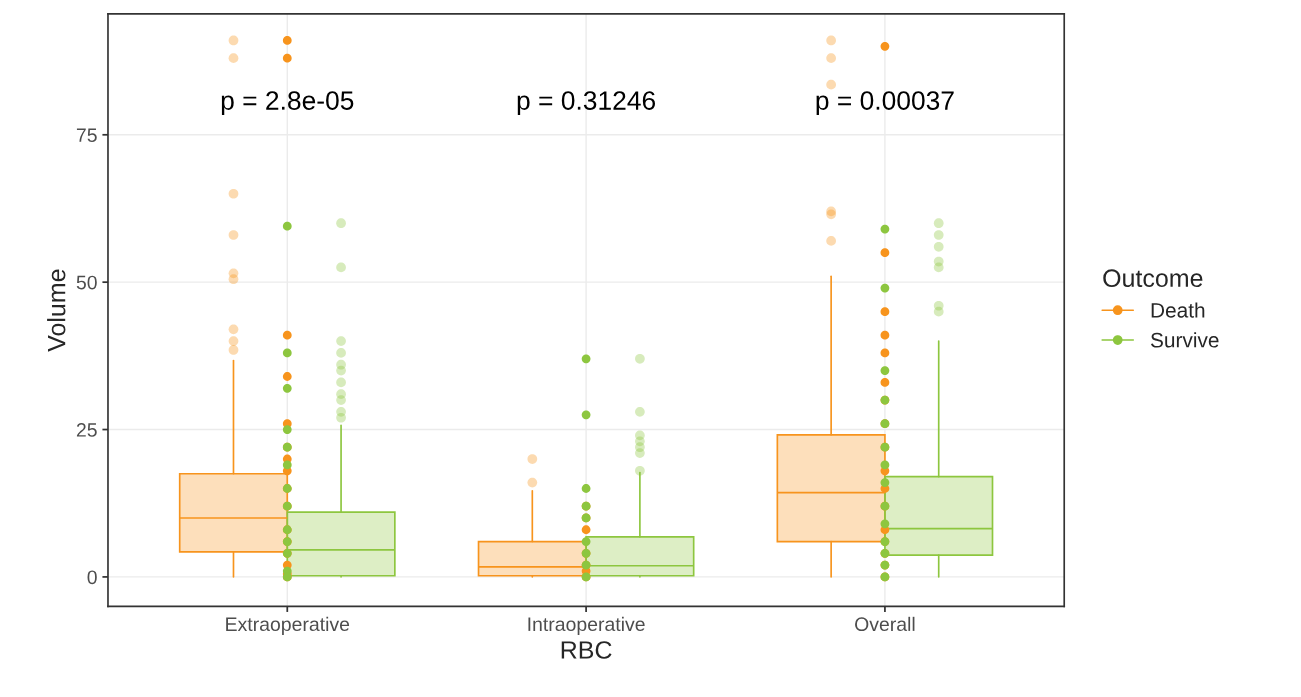  Describe the element at coordinates (1153, 278) in the screenshot. I see `legend-title: Outcome` at that location.